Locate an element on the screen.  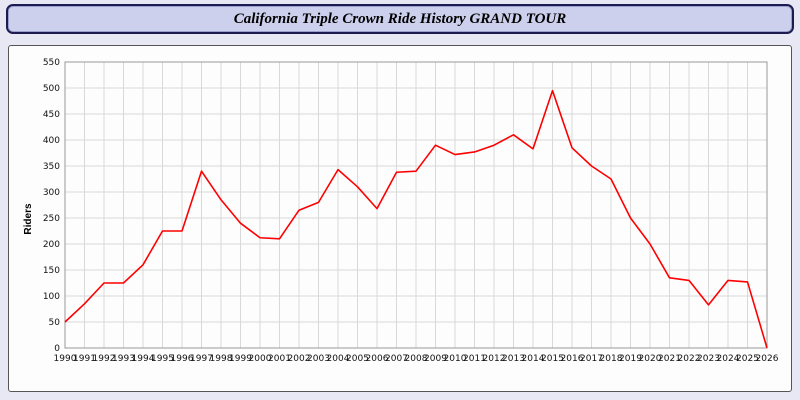
svg-text: 2000 is located at coordinates (260, 359).